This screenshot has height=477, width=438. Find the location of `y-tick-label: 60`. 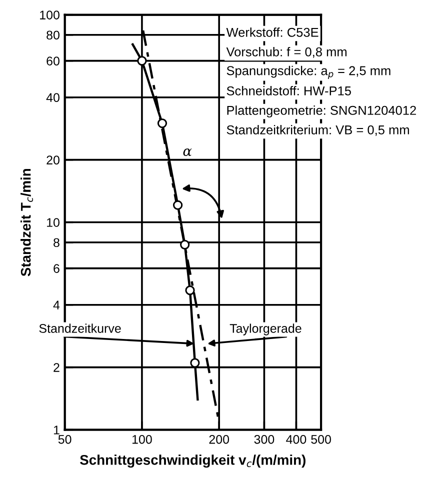

y-tick-label: 60 is located at coordinates (53, 61).